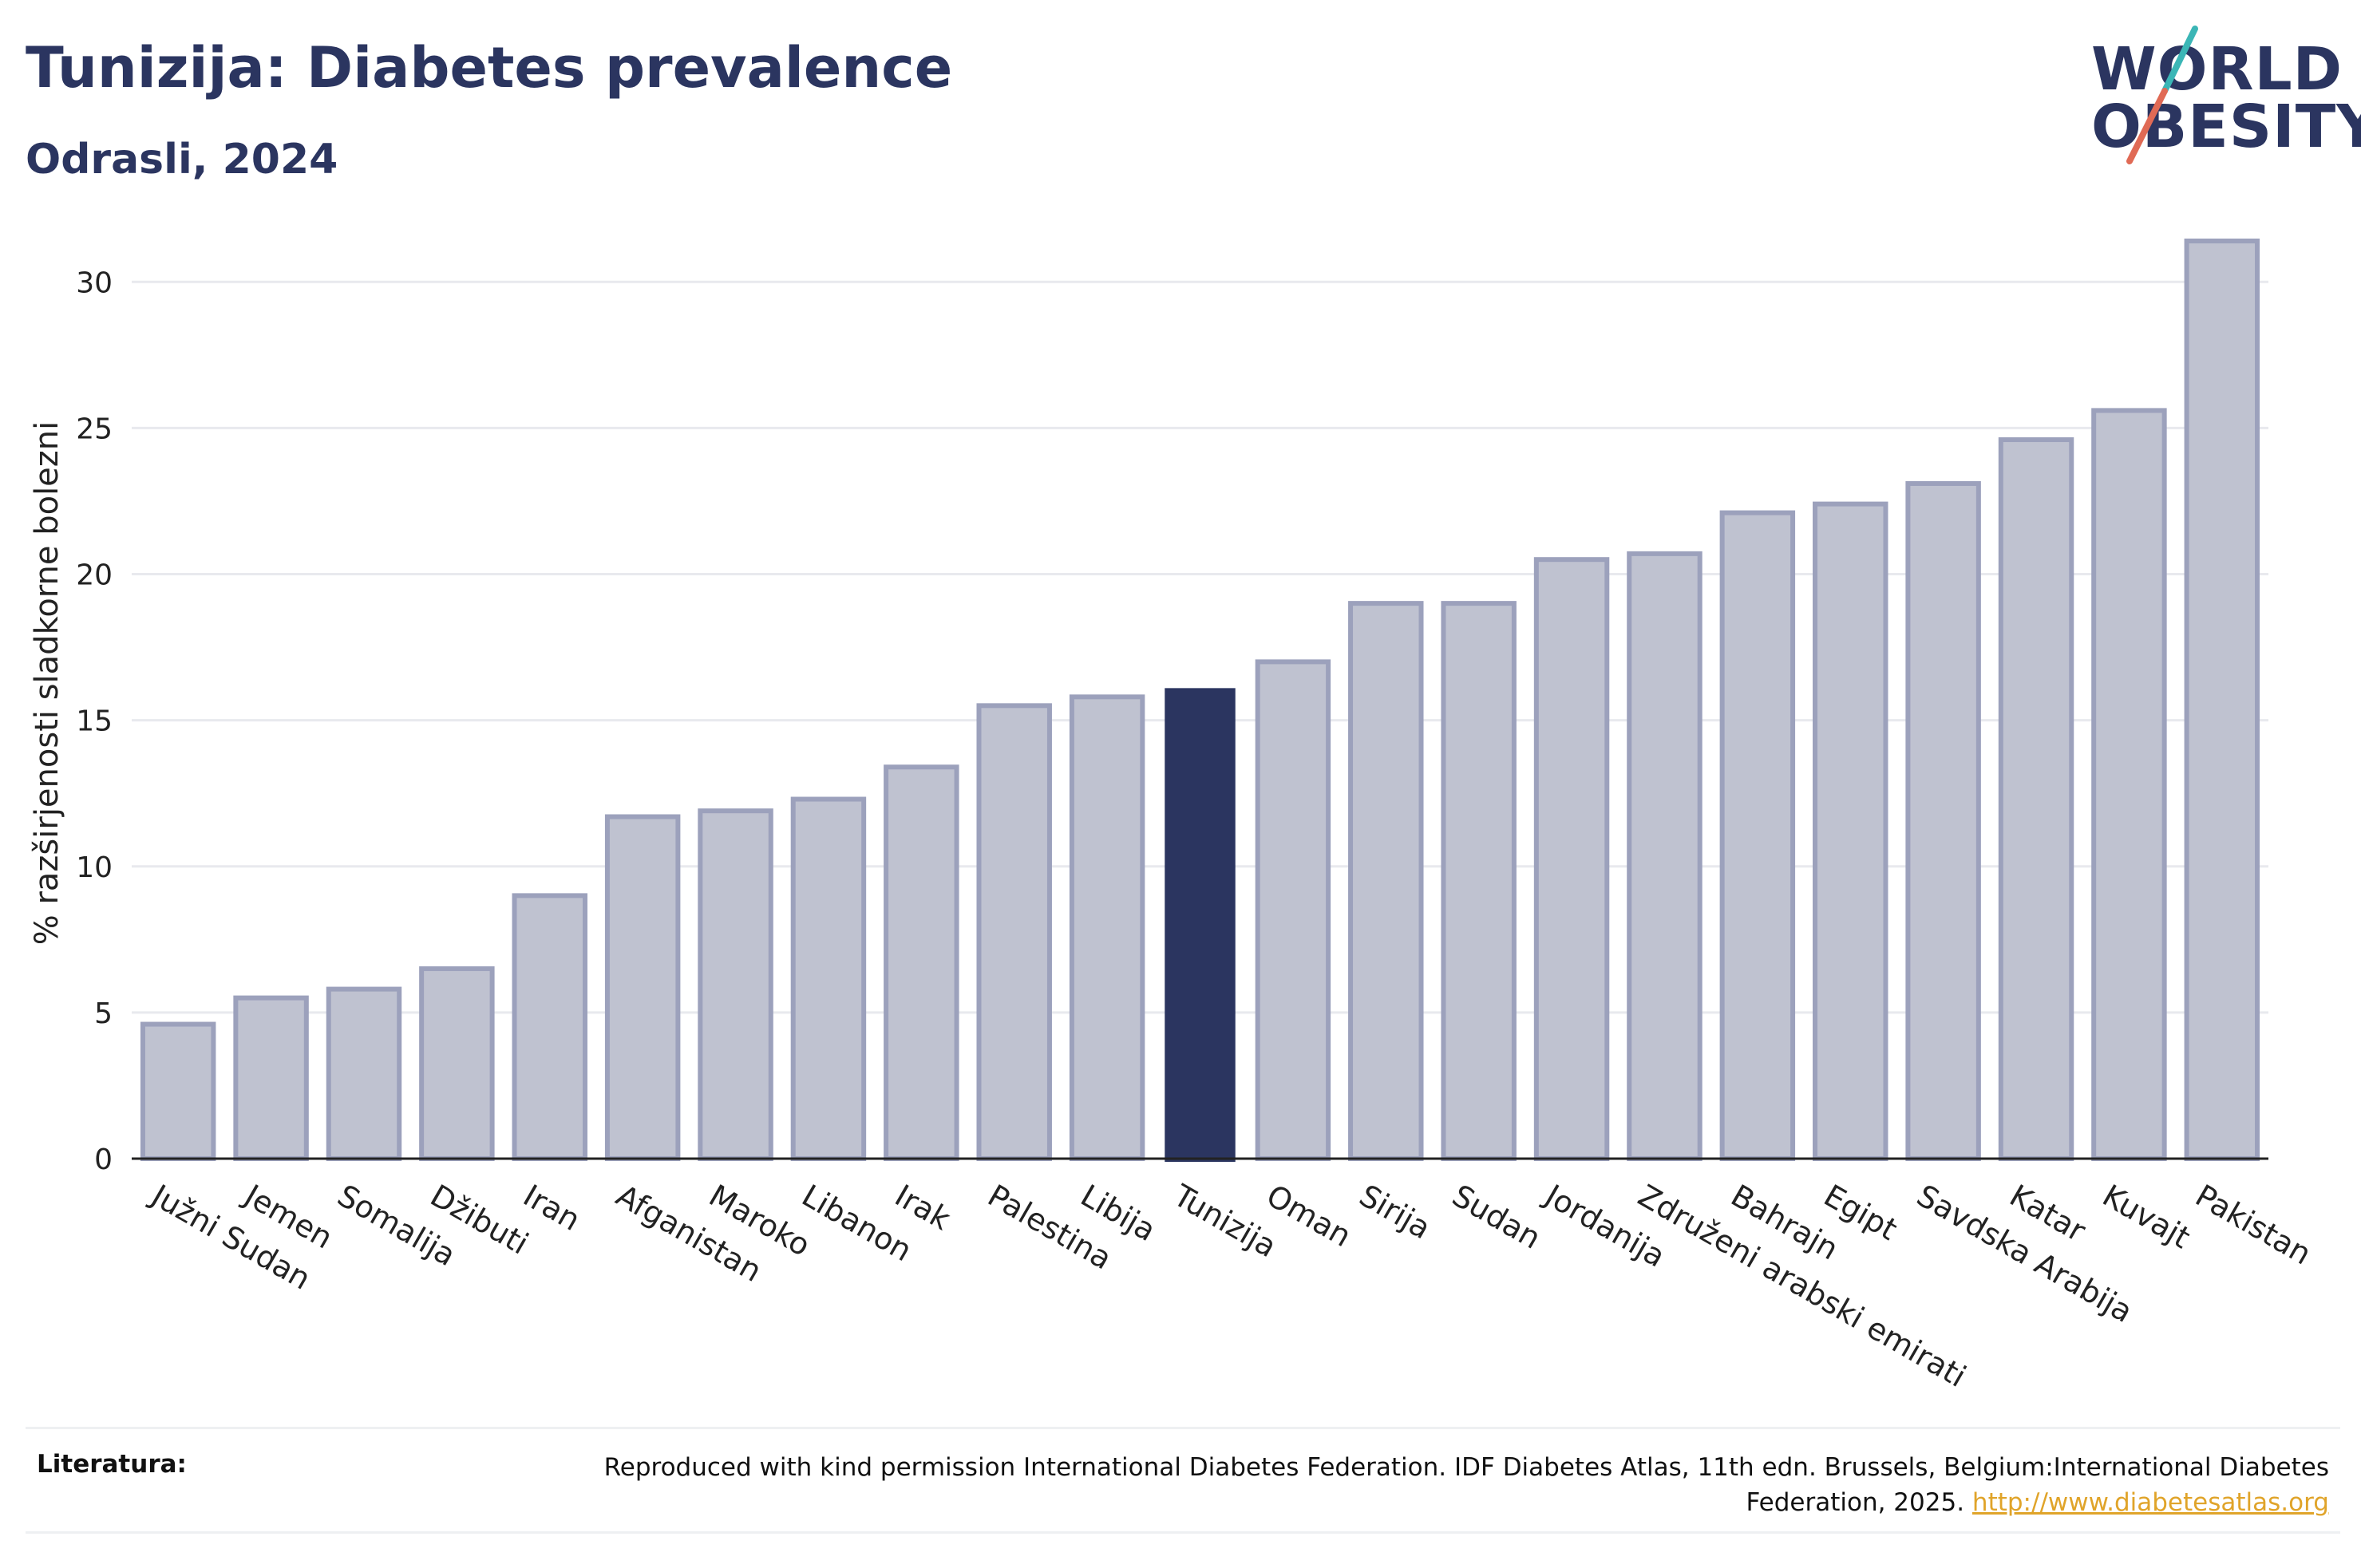 The image size is (2361, 1568). What do you see at coordinates (1395, 1212) in the screenshot?
I see `x-tick-label: Sirija` at bounding box center [1395, 1212].